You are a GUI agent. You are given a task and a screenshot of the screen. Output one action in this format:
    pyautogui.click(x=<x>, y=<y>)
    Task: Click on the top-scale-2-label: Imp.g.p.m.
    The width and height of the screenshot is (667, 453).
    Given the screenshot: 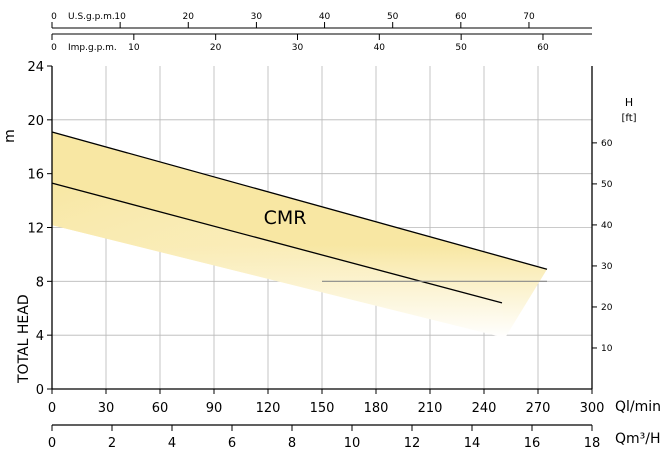 What is the action you would take?
    pyautogui.click(x=92, y=48)
    